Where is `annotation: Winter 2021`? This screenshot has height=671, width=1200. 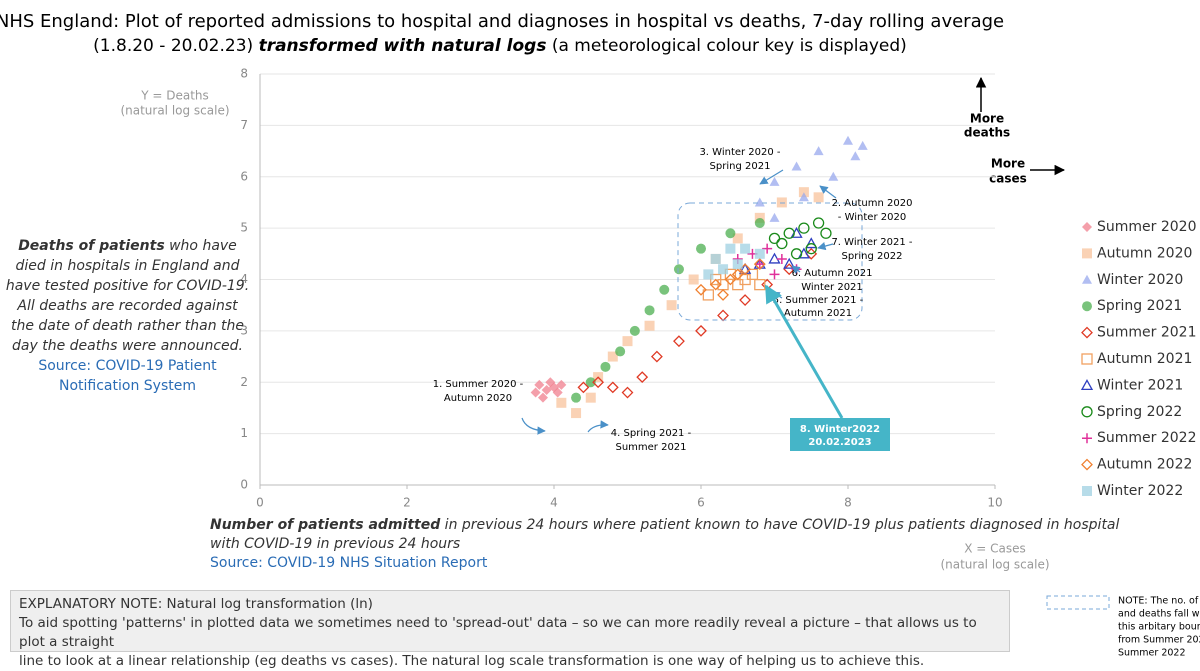
annotation: Winter 2021 is located at coordinates (832, 287).